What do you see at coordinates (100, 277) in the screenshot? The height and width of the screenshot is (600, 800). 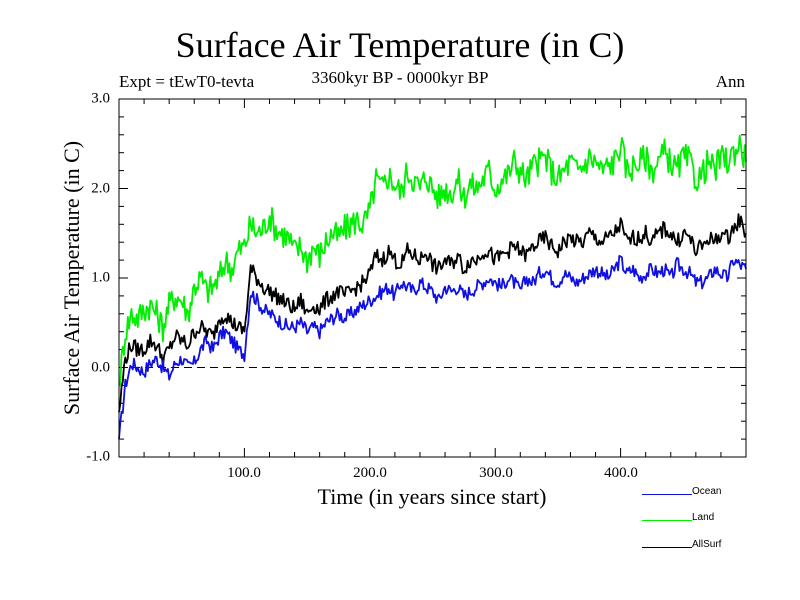 I see `y-tick-label: 1.0` at bounding box center [100, 277].